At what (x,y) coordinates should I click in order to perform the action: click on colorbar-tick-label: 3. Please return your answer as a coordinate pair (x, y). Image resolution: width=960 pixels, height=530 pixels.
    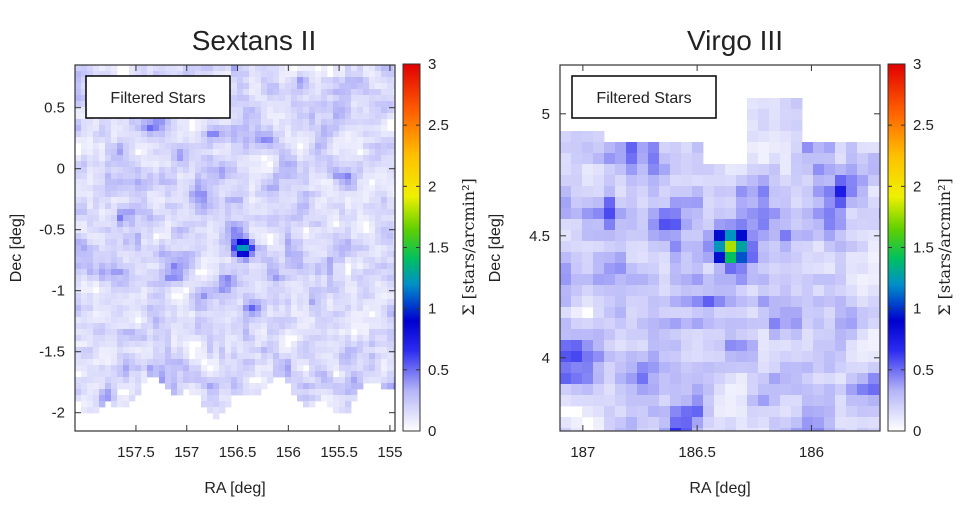
    Looking at the image, I should click on (432, 64).